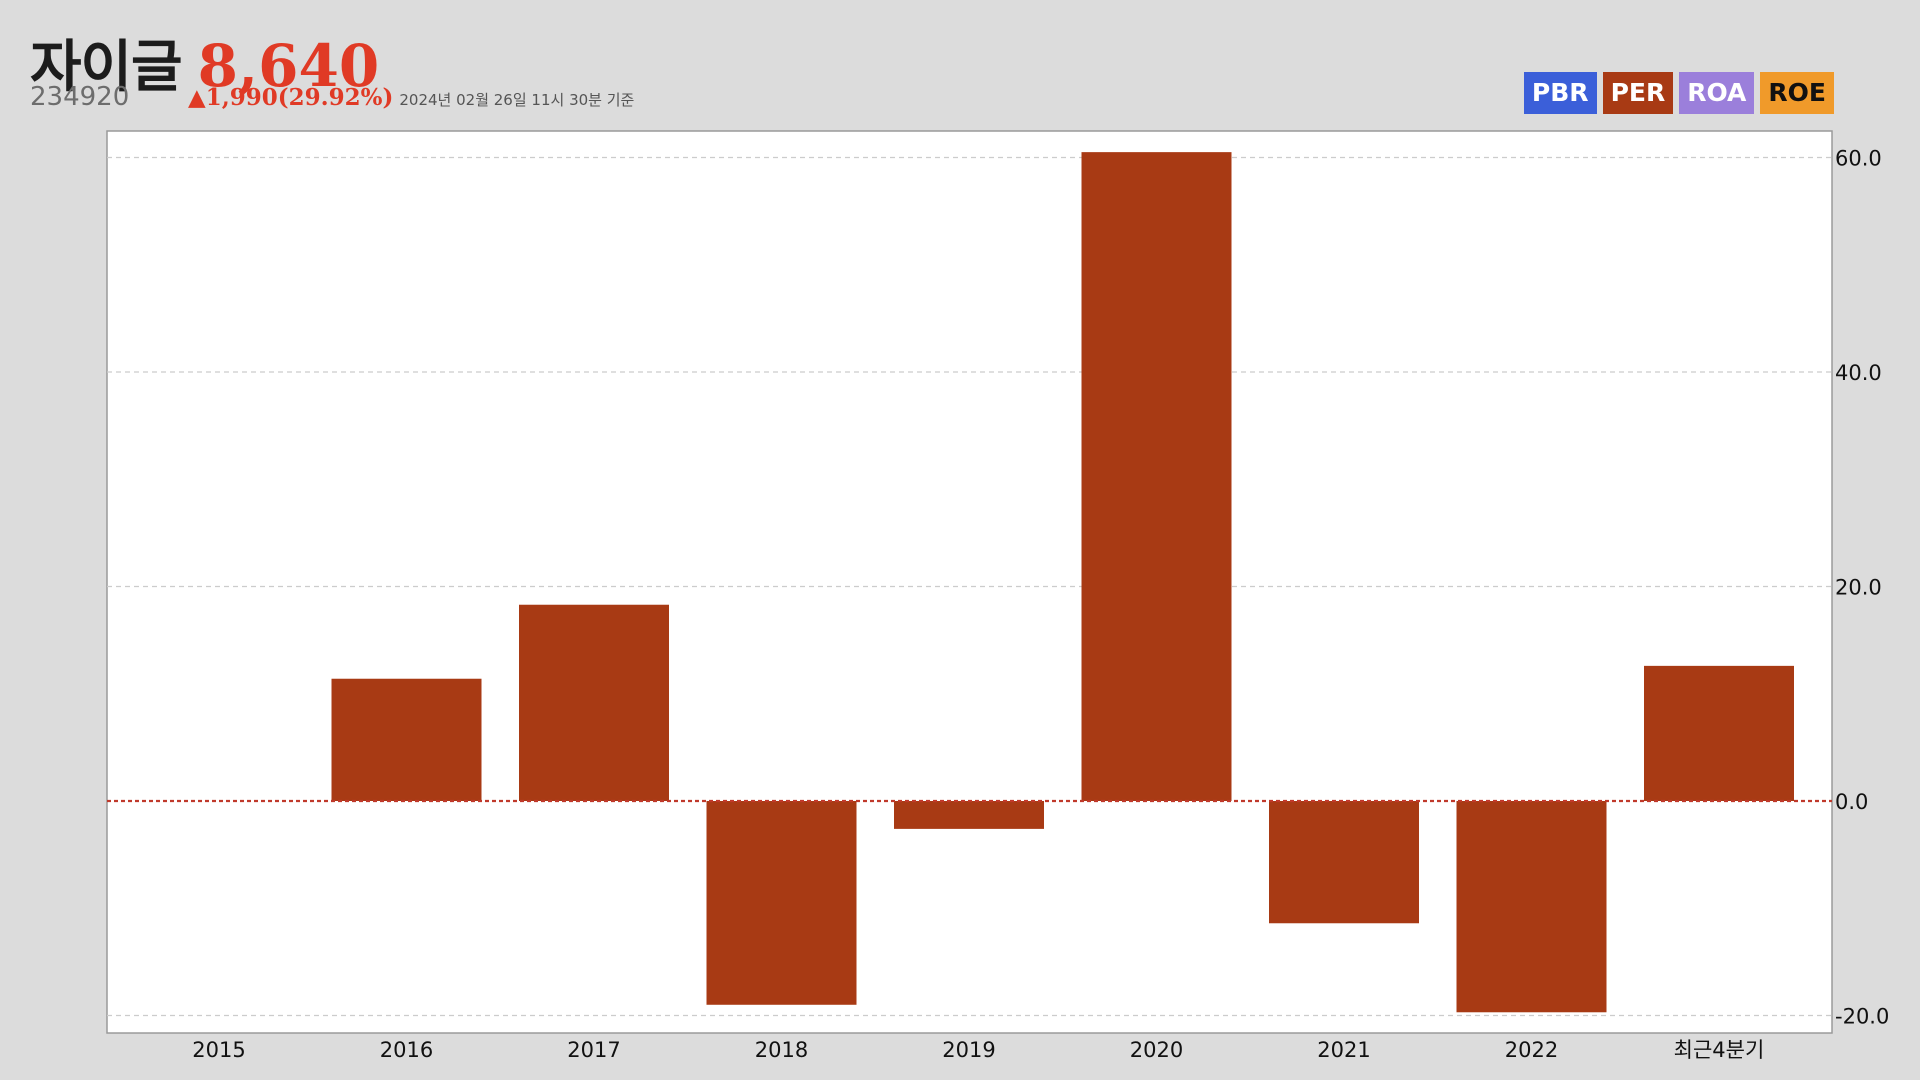 The width and height of the screenshot is (1920, 1080). I want to click on y-axis-ticks: 60.0 40.0 20.0 0.0 -20.0, so click(1862, 588).